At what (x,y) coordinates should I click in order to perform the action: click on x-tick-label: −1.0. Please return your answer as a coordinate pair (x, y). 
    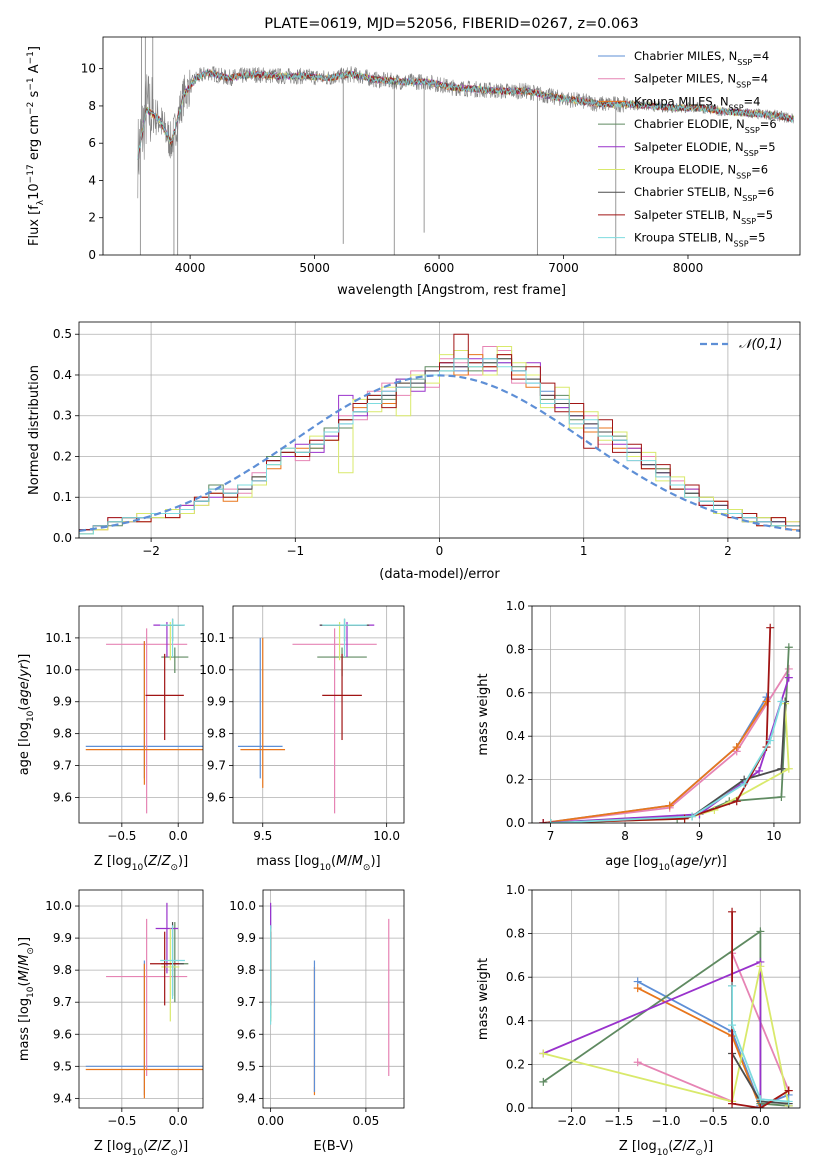
    Looking at the image, I should click on (665, 1121).